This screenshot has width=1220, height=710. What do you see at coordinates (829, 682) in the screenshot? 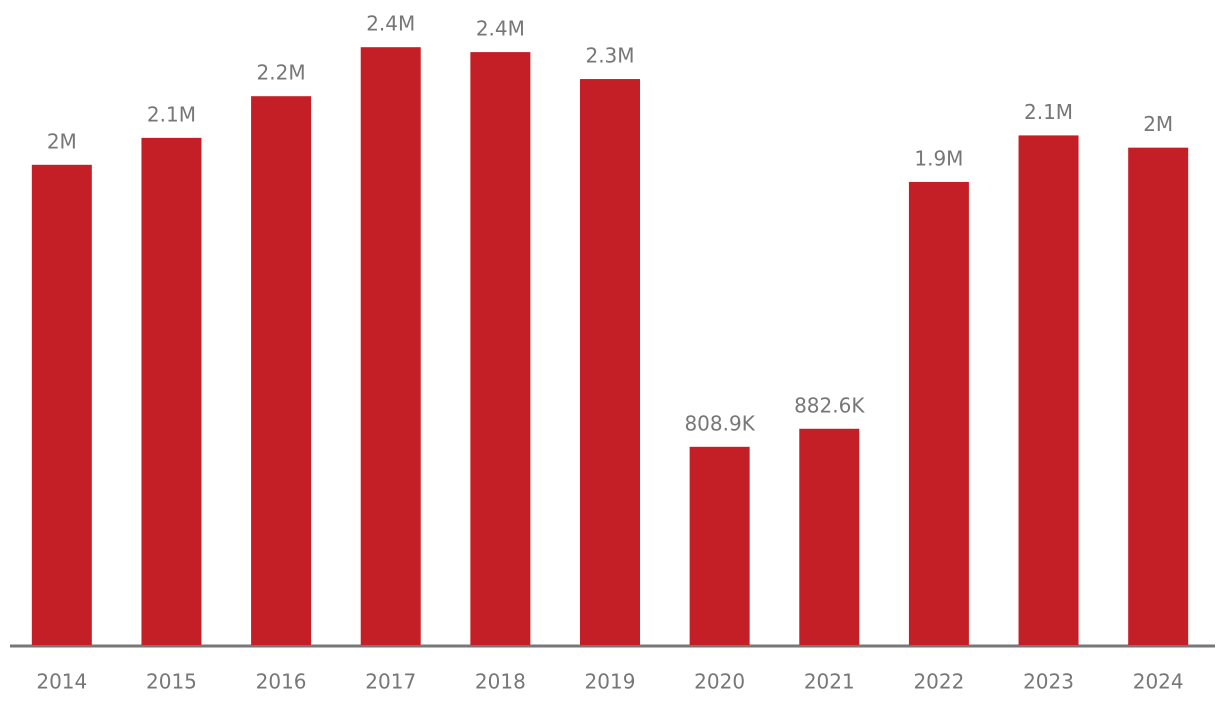
I see `x-tick-label: 2021` at bounding box center [829, 682].